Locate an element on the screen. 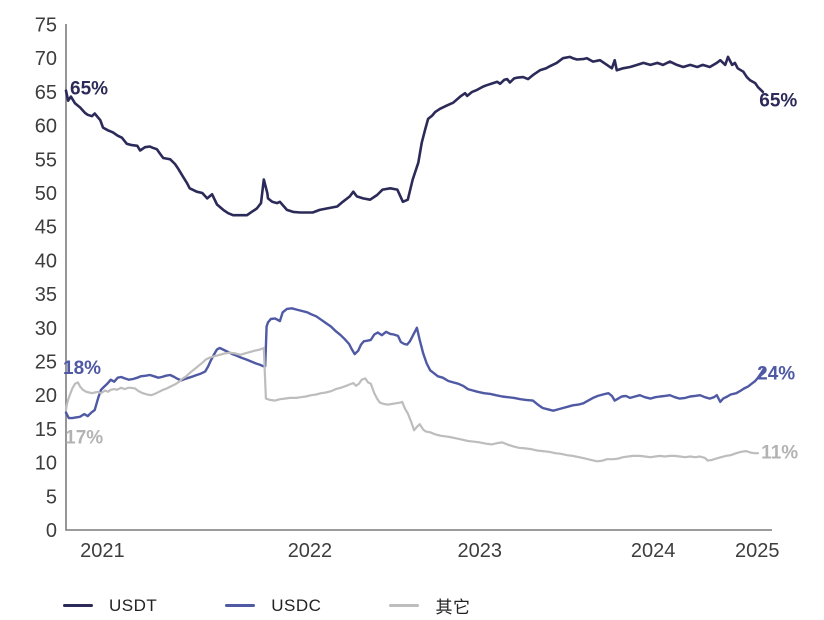 The image size is (824, 620). y-tick-label: 70 is located at coordinates (46, 59).